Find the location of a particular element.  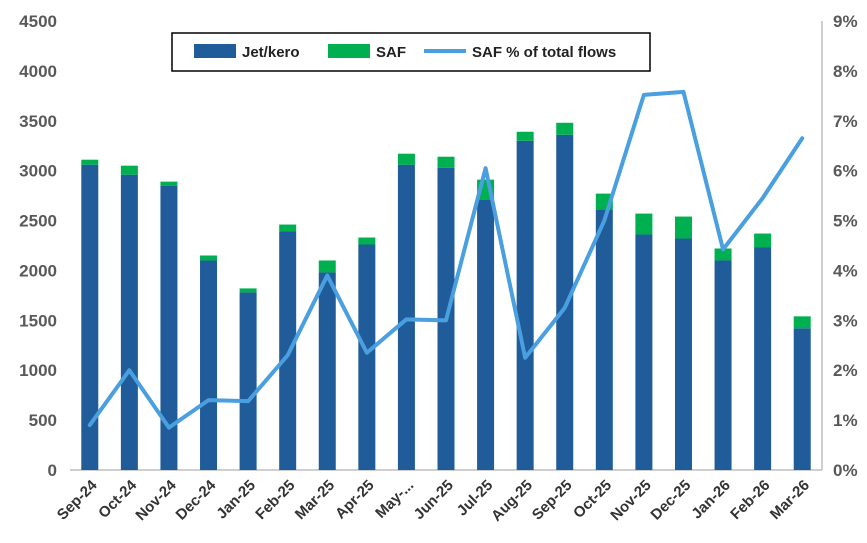

x-category-label: Dec-24 is located at coordinates (196, 499).